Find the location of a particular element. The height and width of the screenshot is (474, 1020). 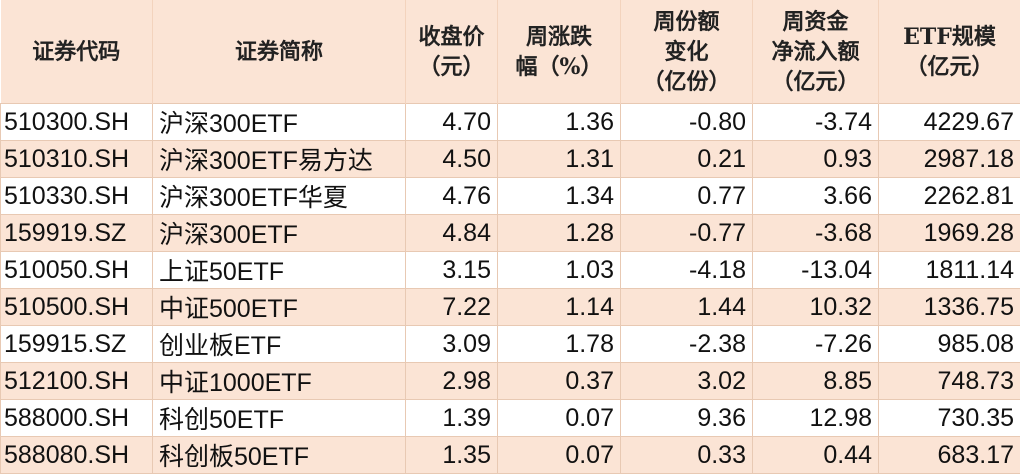

cell-net-inflow: 10.32 is located at coordinates (816, 307).